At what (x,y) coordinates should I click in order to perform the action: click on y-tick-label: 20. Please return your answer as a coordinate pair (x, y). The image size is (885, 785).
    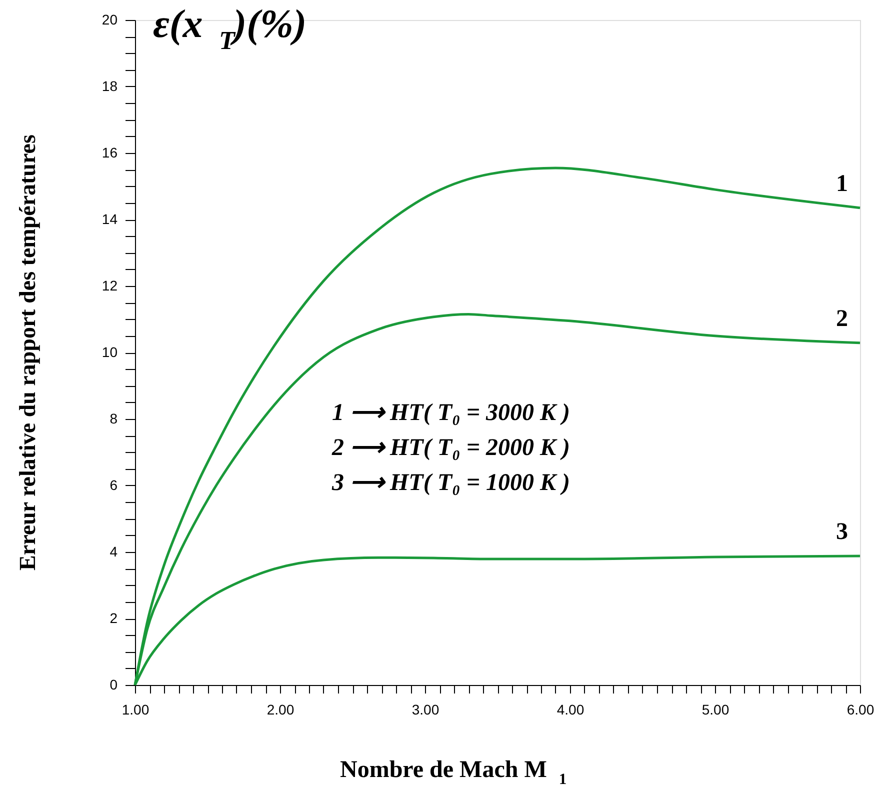
    Looking at the image, I should click on (110, 20).